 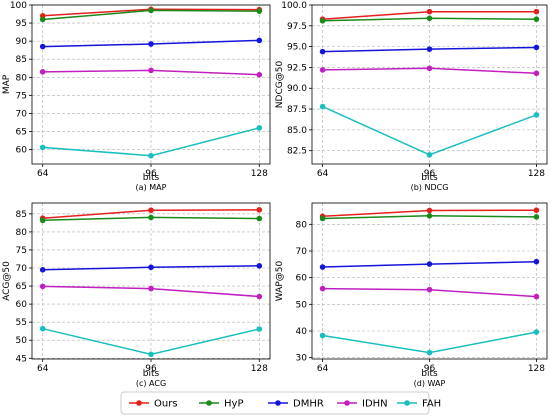 What do you see at coordinates (22, 78) in the screenshot?
I see `y-tick-label: 80` at bounding box center [22, 78].